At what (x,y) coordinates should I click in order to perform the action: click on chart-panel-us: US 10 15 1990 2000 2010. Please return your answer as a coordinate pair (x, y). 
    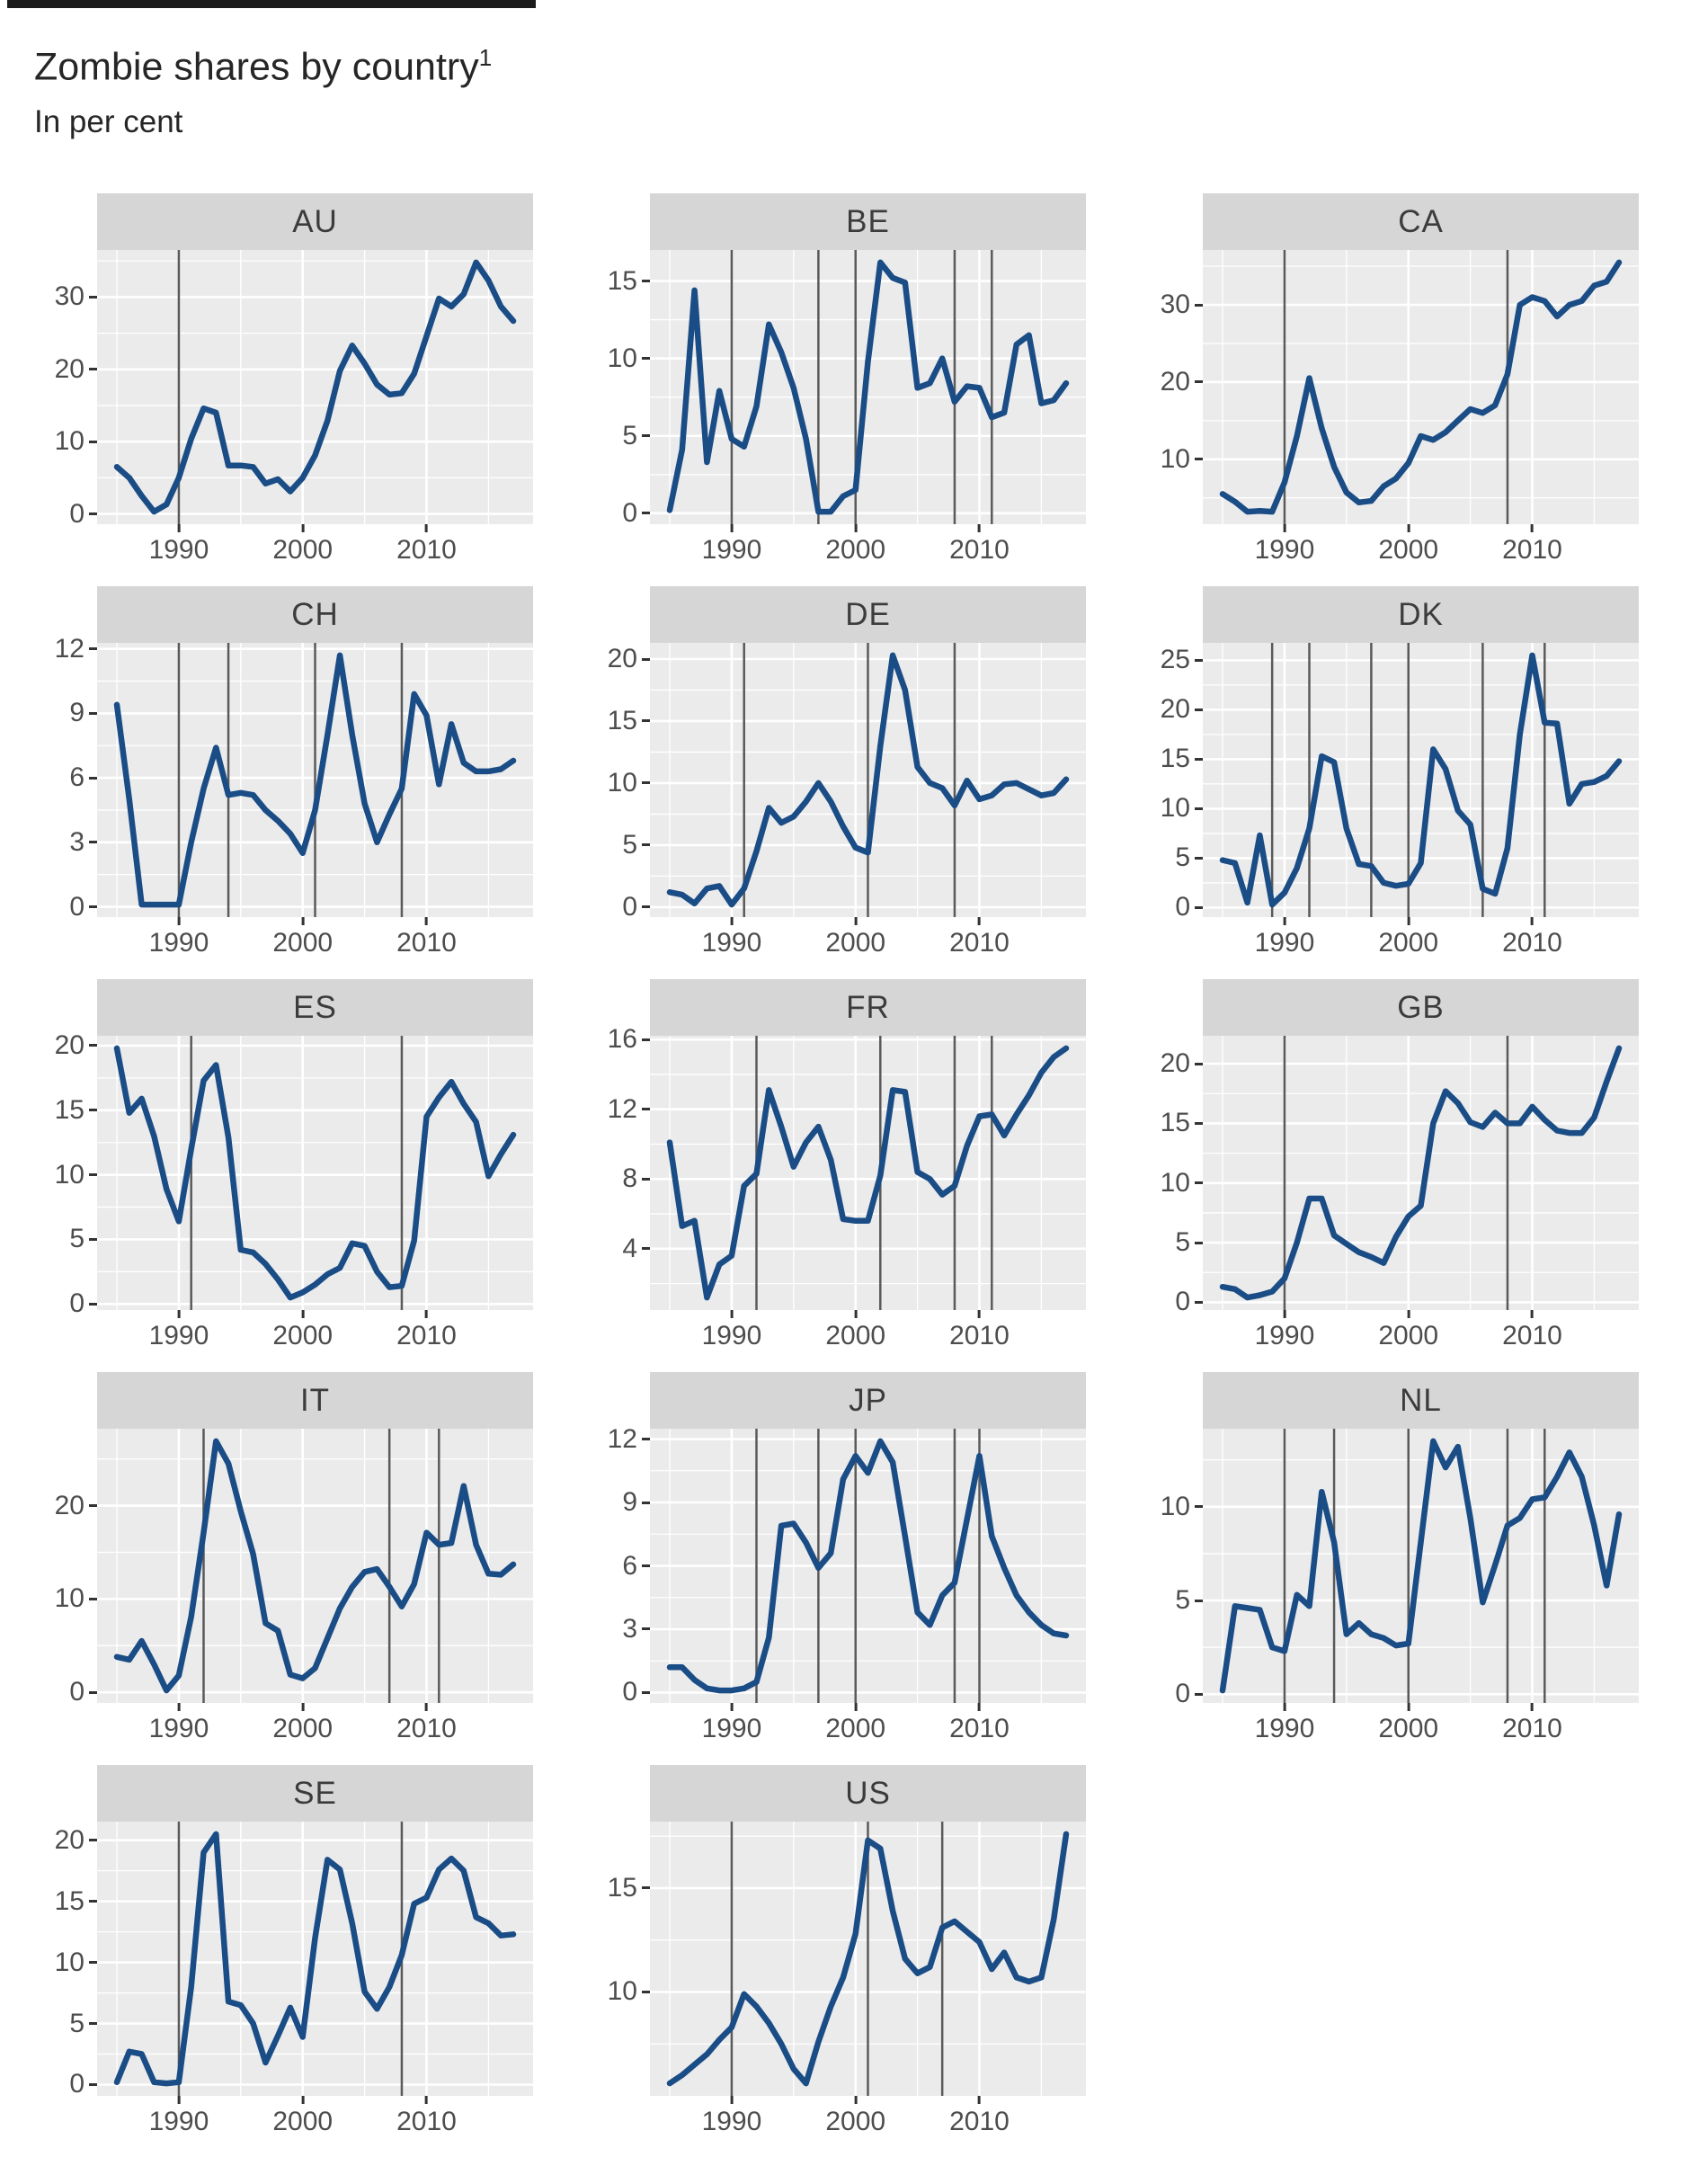
    Looking at the image, I should click on (843, 1955).